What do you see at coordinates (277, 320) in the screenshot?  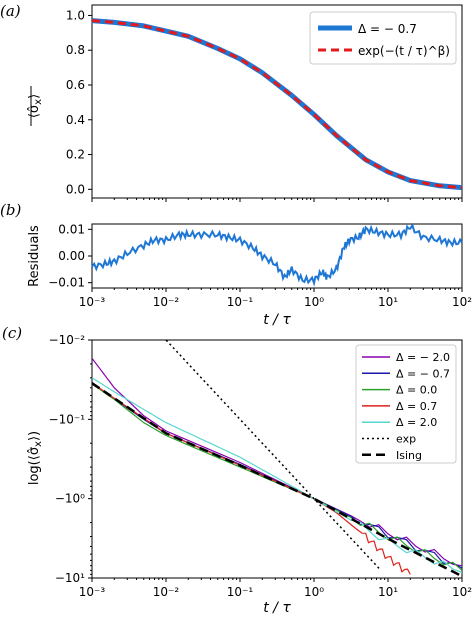 I see `panel-b-xlabel: t / τ` at bounding box center [277, 320].